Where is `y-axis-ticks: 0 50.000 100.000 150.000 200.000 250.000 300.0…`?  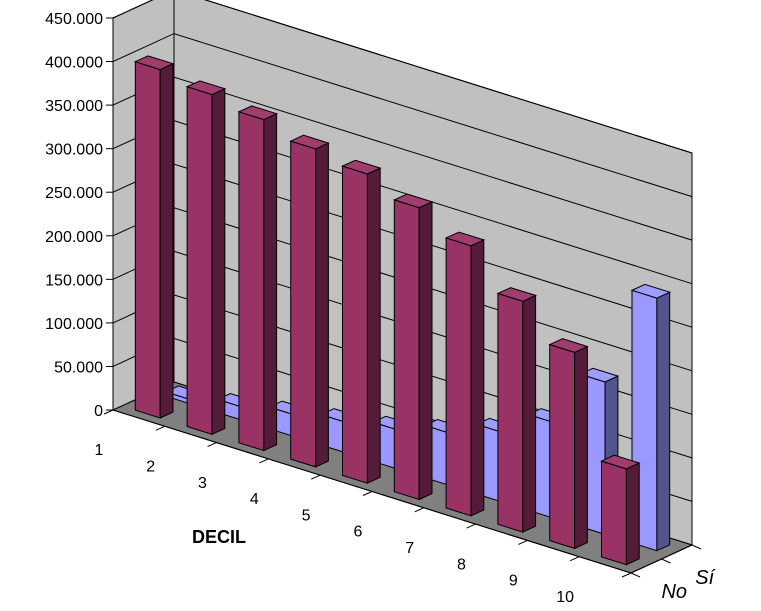
y-axis-ticks: 0 50.000 100.000 150.000 200.000 250.000 300.0… is located at coordinates (79, 215).